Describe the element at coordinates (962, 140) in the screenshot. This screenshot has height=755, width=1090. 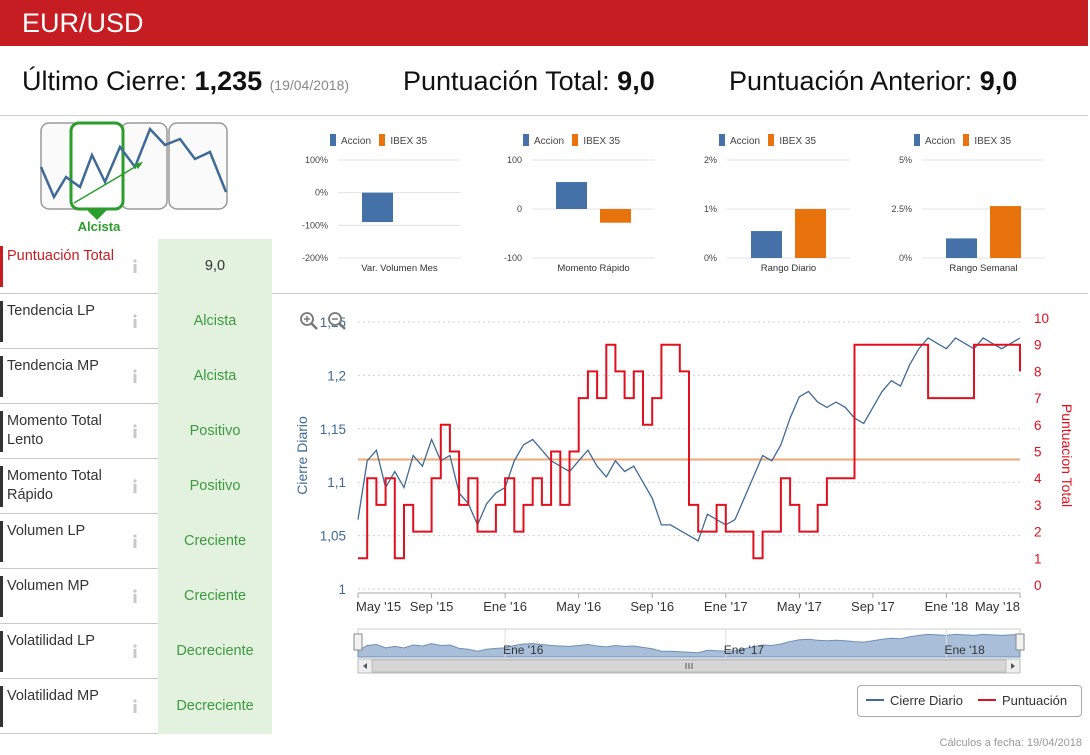
I see `mini-legend-4: Accion IBEX 35` at that location.